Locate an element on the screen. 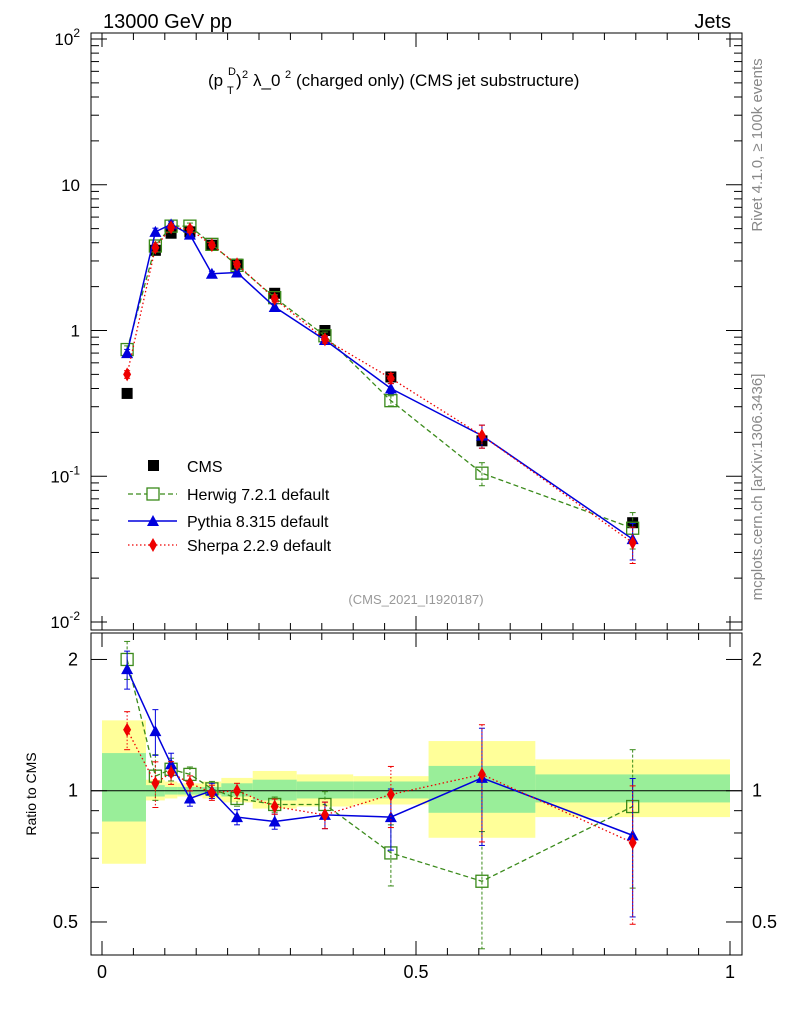  svg-text: (p is located at coordinates (215, 80).